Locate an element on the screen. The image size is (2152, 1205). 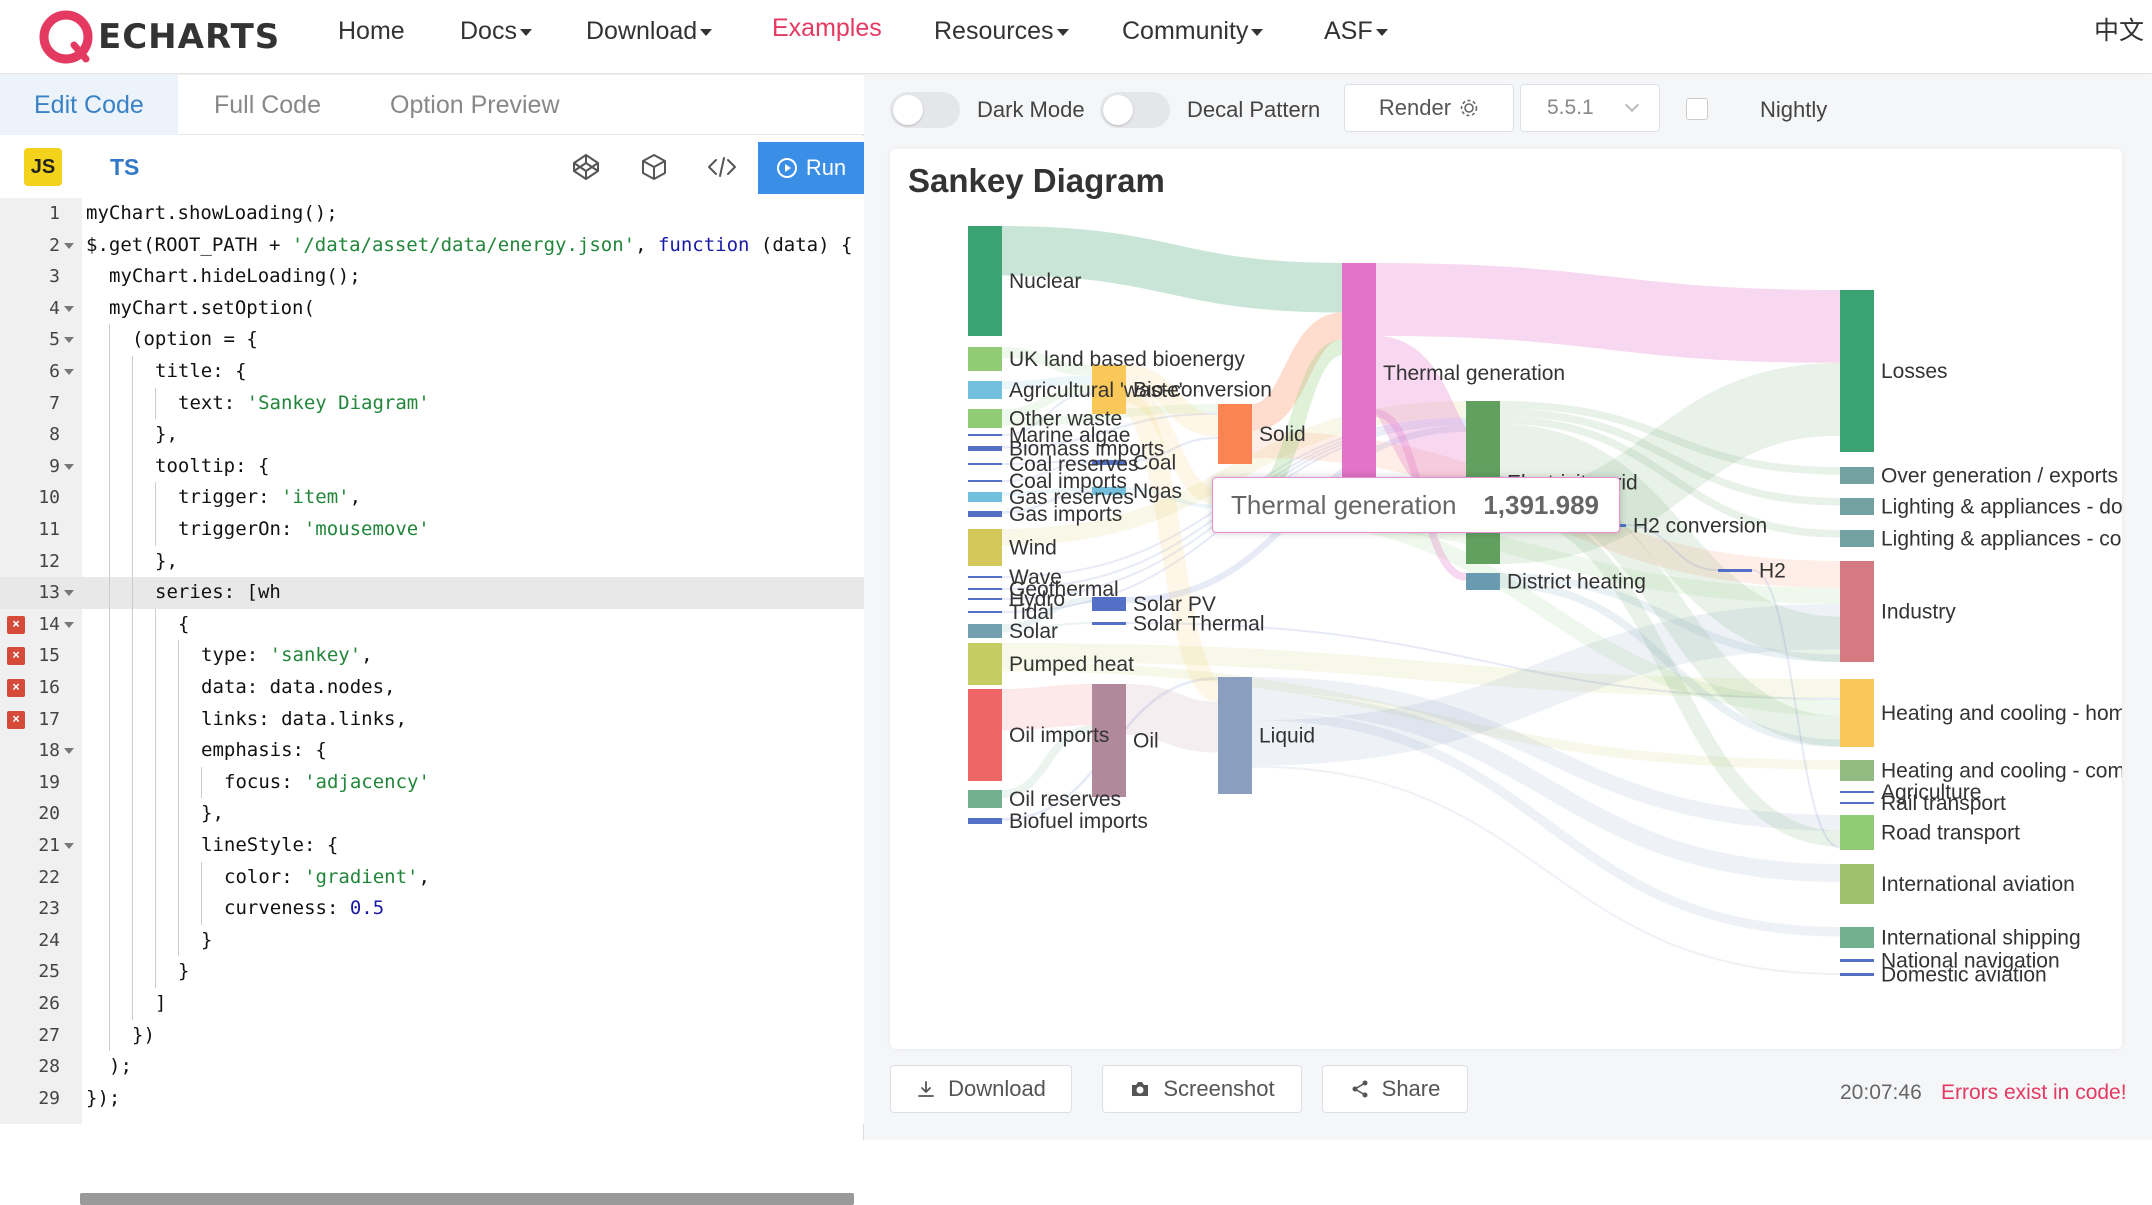
tab-full-code: Full Code is located at coordinates (267, 105).